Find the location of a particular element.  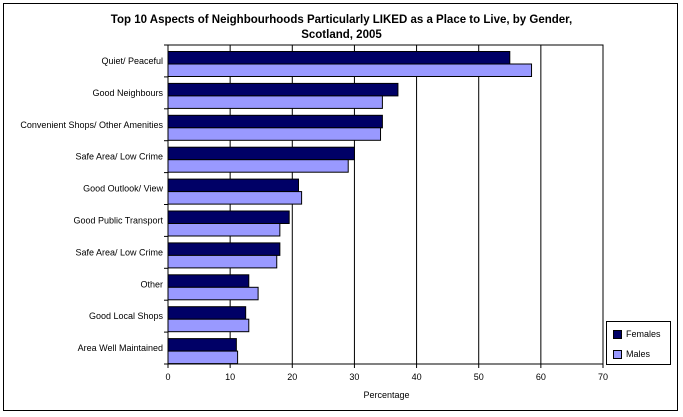

x-tick-label: 70 is located at coordinates (603, 377).